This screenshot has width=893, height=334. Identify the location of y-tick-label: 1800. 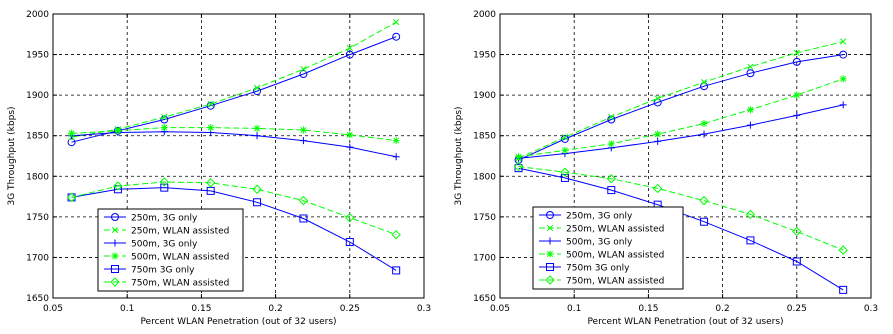
(484, 177).